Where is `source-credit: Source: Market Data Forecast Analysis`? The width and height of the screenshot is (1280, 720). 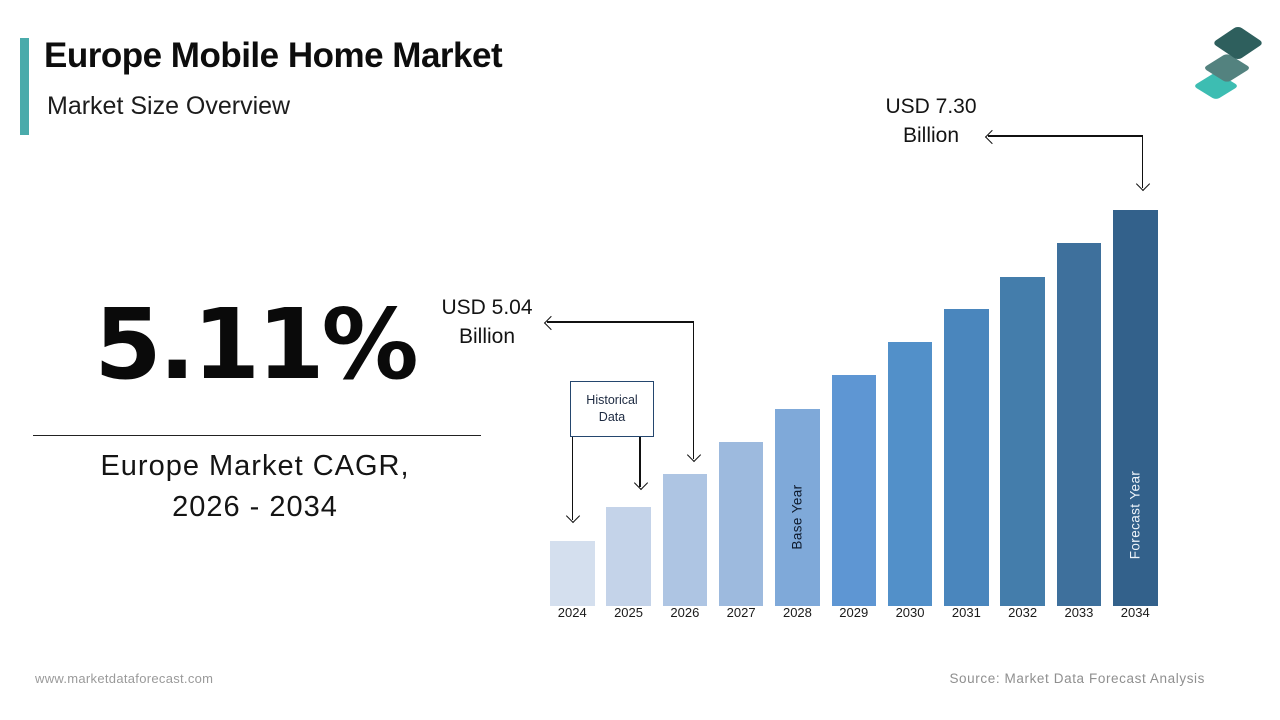
source-credit: Source: Market Data Forecast Analysis is located at coordinates (1077, 678).